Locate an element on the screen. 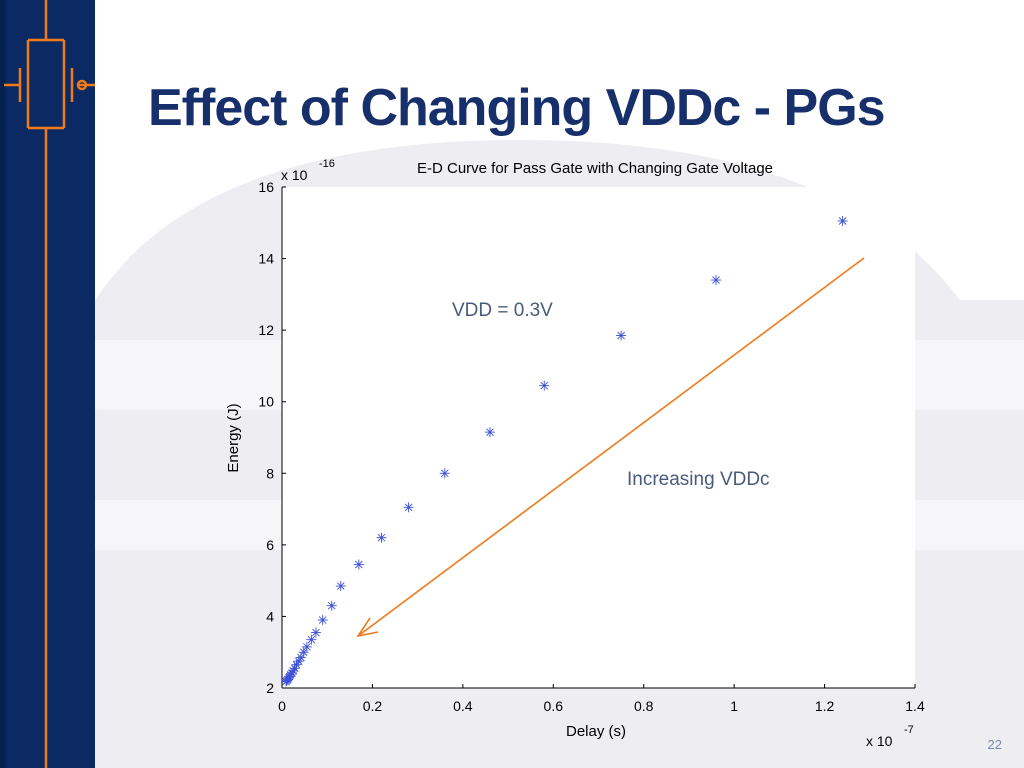 This screenshot has width=1024, height=768. sidebar-edge is located at coordinates (3, 384).